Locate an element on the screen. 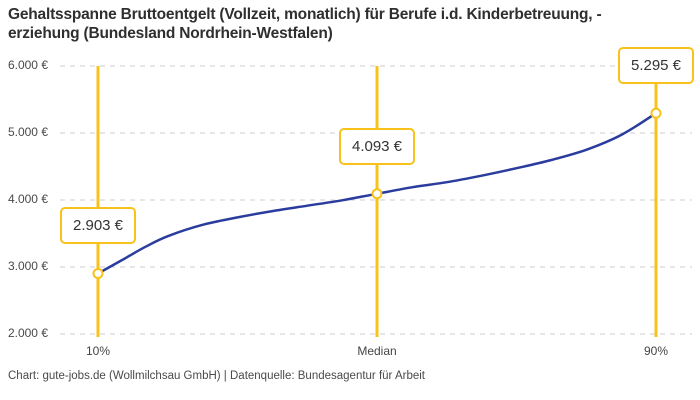 The width and height of the screenshot is (700, 400). y-axis-label-4000: 4.000 € is located at coordinates (27, 199).